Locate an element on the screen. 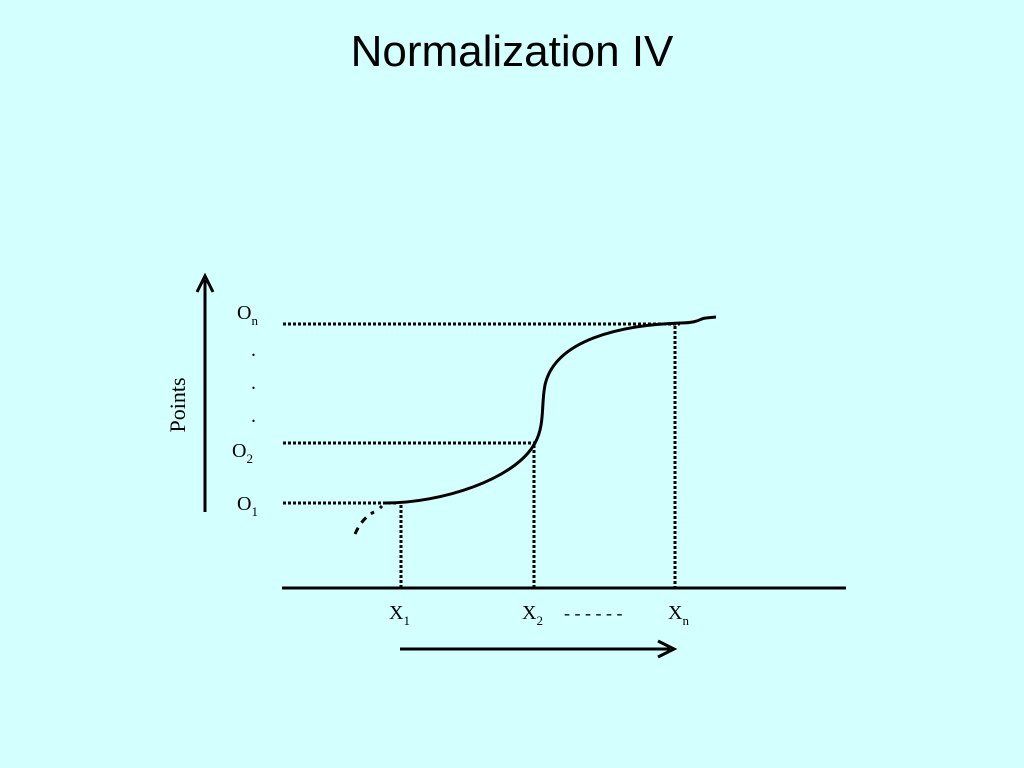 The height and width of the screenshot is (768, 1024). x-label-xn-base: X is located at coordinates (675, 613).